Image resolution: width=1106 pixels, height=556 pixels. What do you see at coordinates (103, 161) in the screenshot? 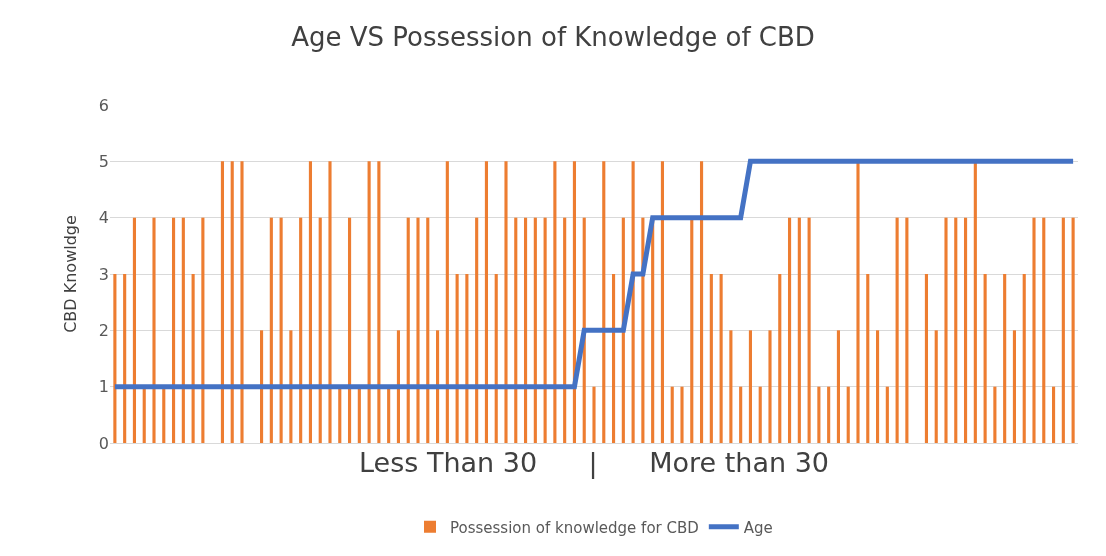
I see `y-tick-label: 5` at bounding box center [103, 161].